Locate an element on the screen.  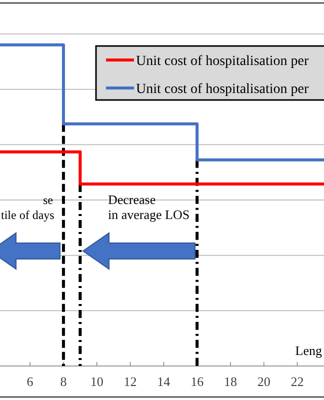
x-tick-label: 10 is located at coordinates (97, 381).